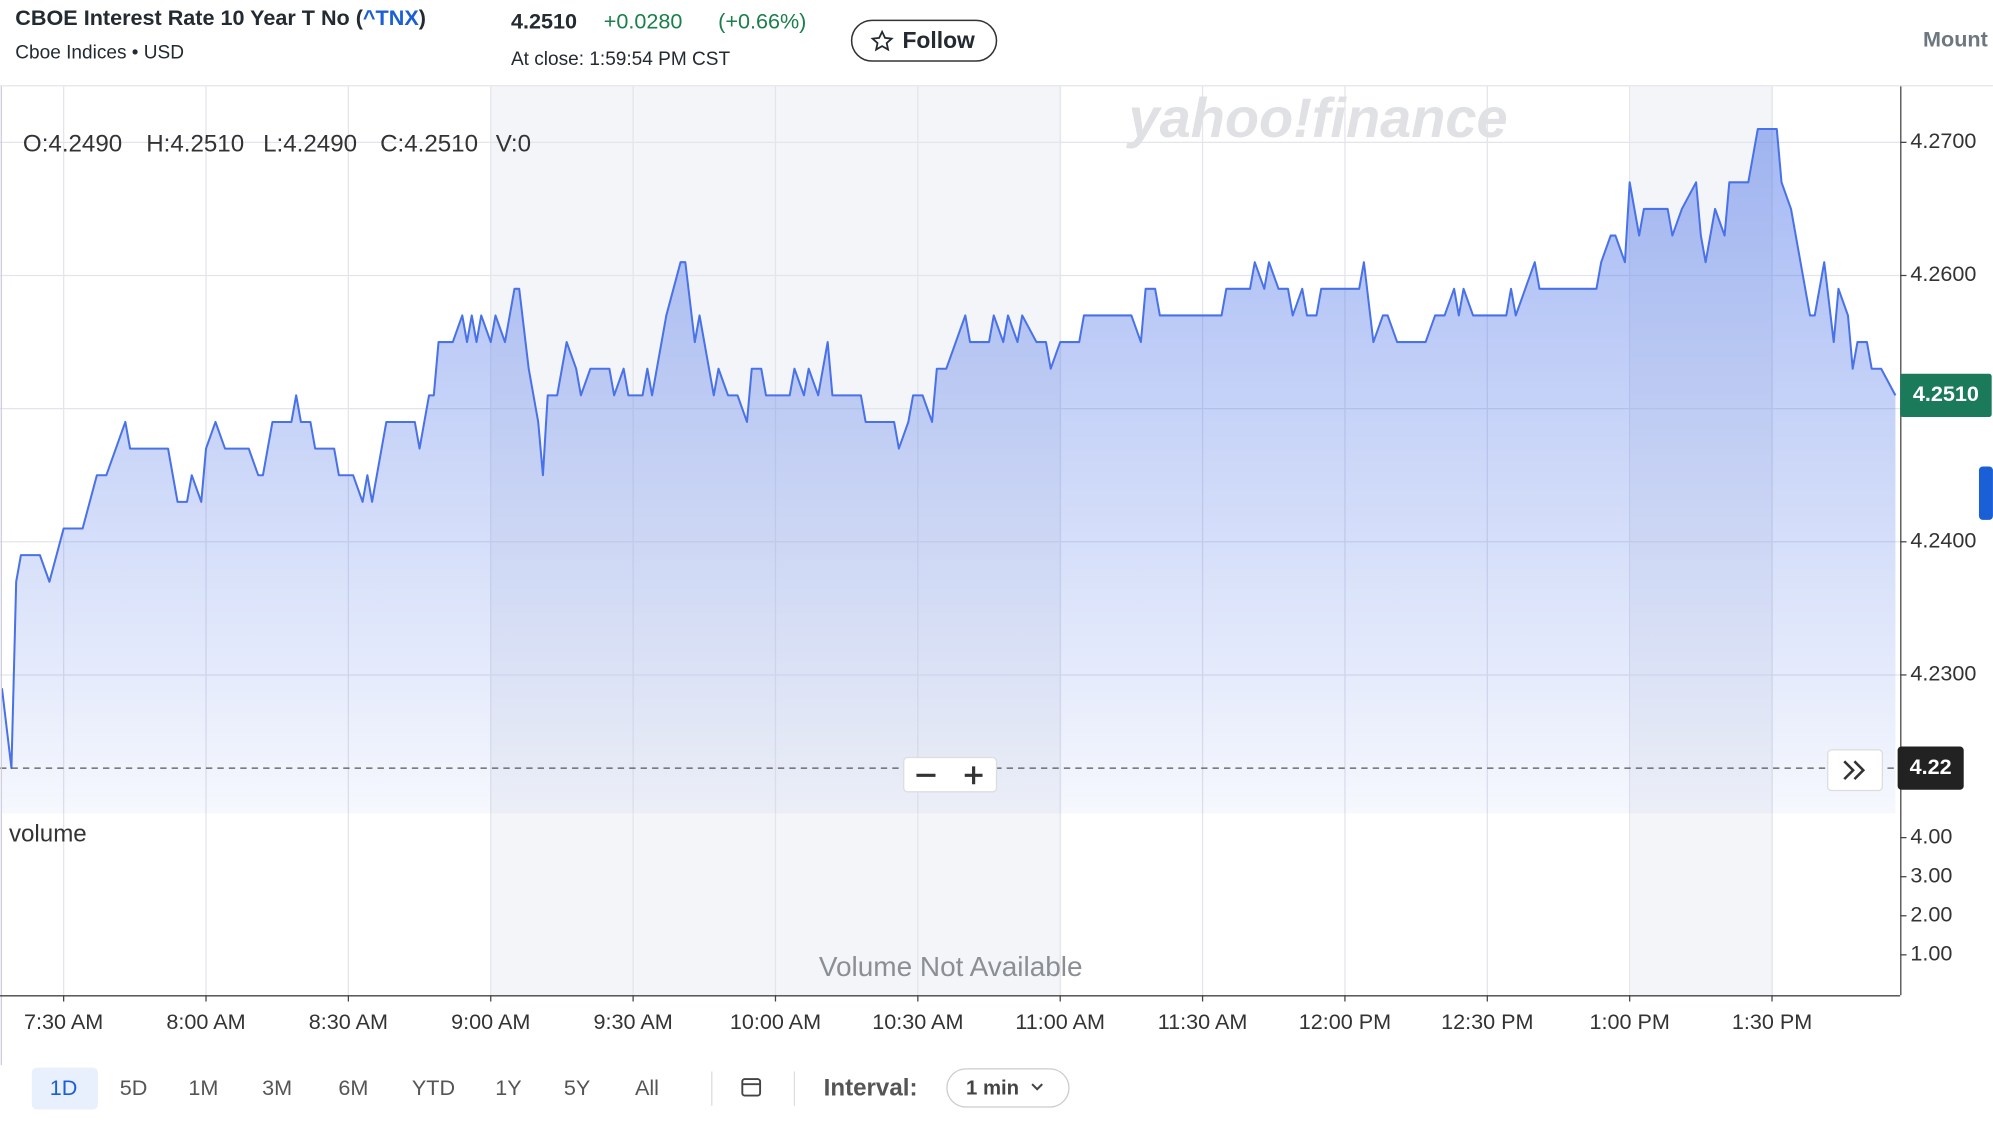 This screenshot has width=1993, height=1121. What do you see at coordinates (577, 1087) in the screenshot?
I see `range-button: 5Y` at bounding box center [577, 1087].